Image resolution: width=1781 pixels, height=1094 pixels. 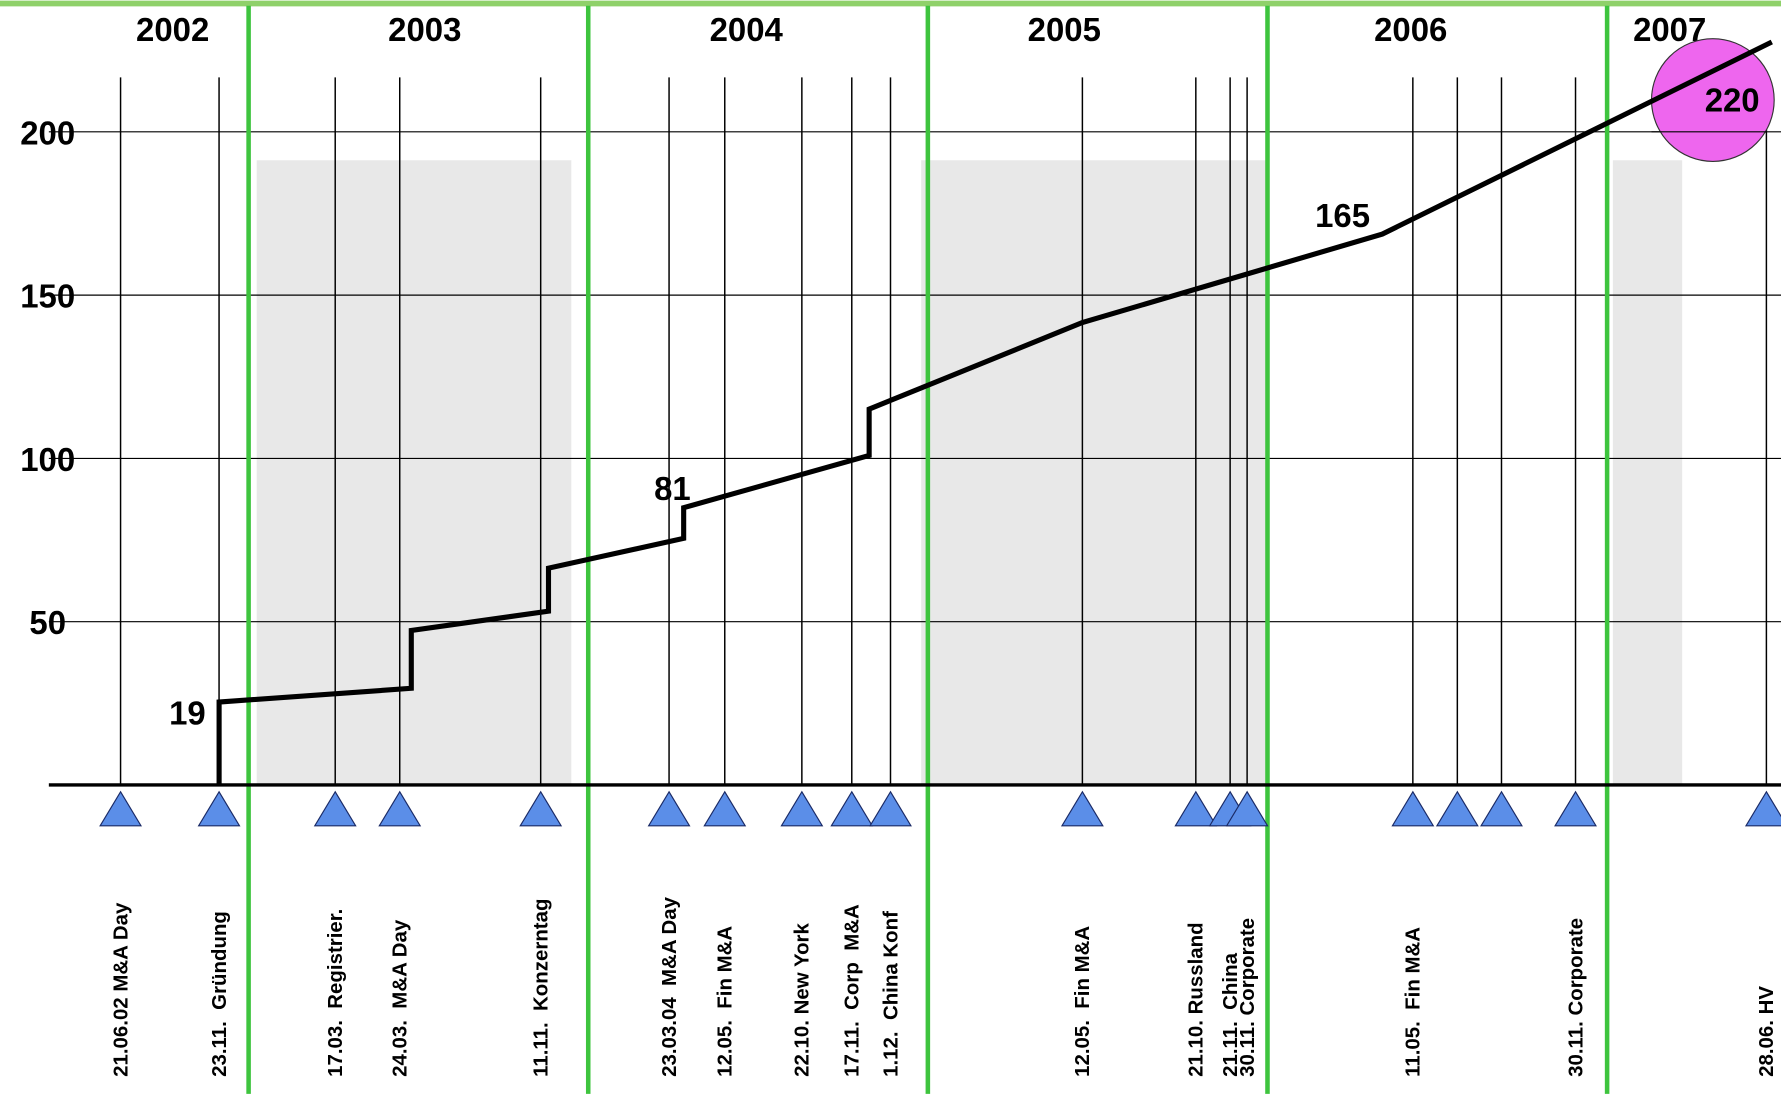 What do you see at coordinates (47, 622) in the screenshot?
I see `y-tick-label: 50` at bounding box center [47, 622].